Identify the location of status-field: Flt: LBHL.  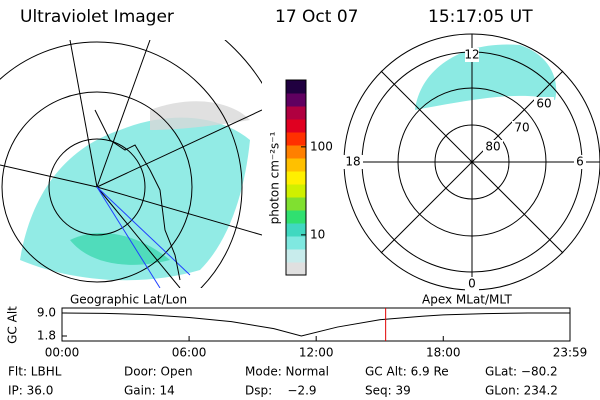
(35, 372).